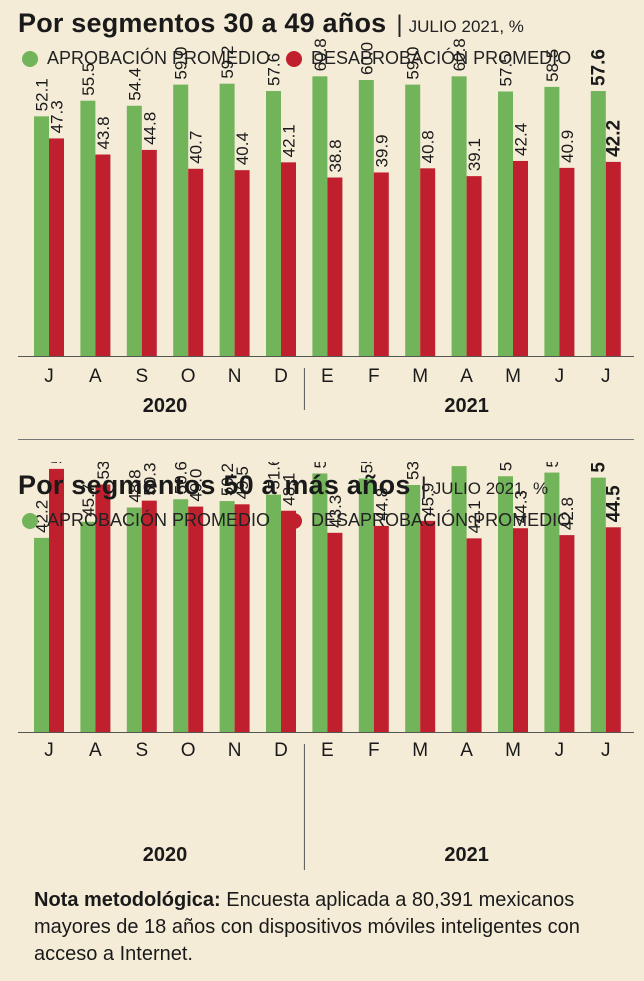  What do you see at coordinates (159, 58) in the screenshot?
I see `legend-approval-label: APROBACIÓN PROMEDIO` at bounding box center [159, 58].